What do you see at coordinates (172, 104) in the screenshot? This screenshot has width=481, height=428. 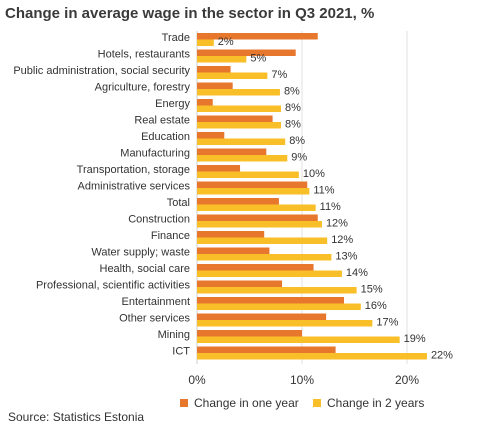 I see `category-label: Energy` at bounding box center [172, 104].